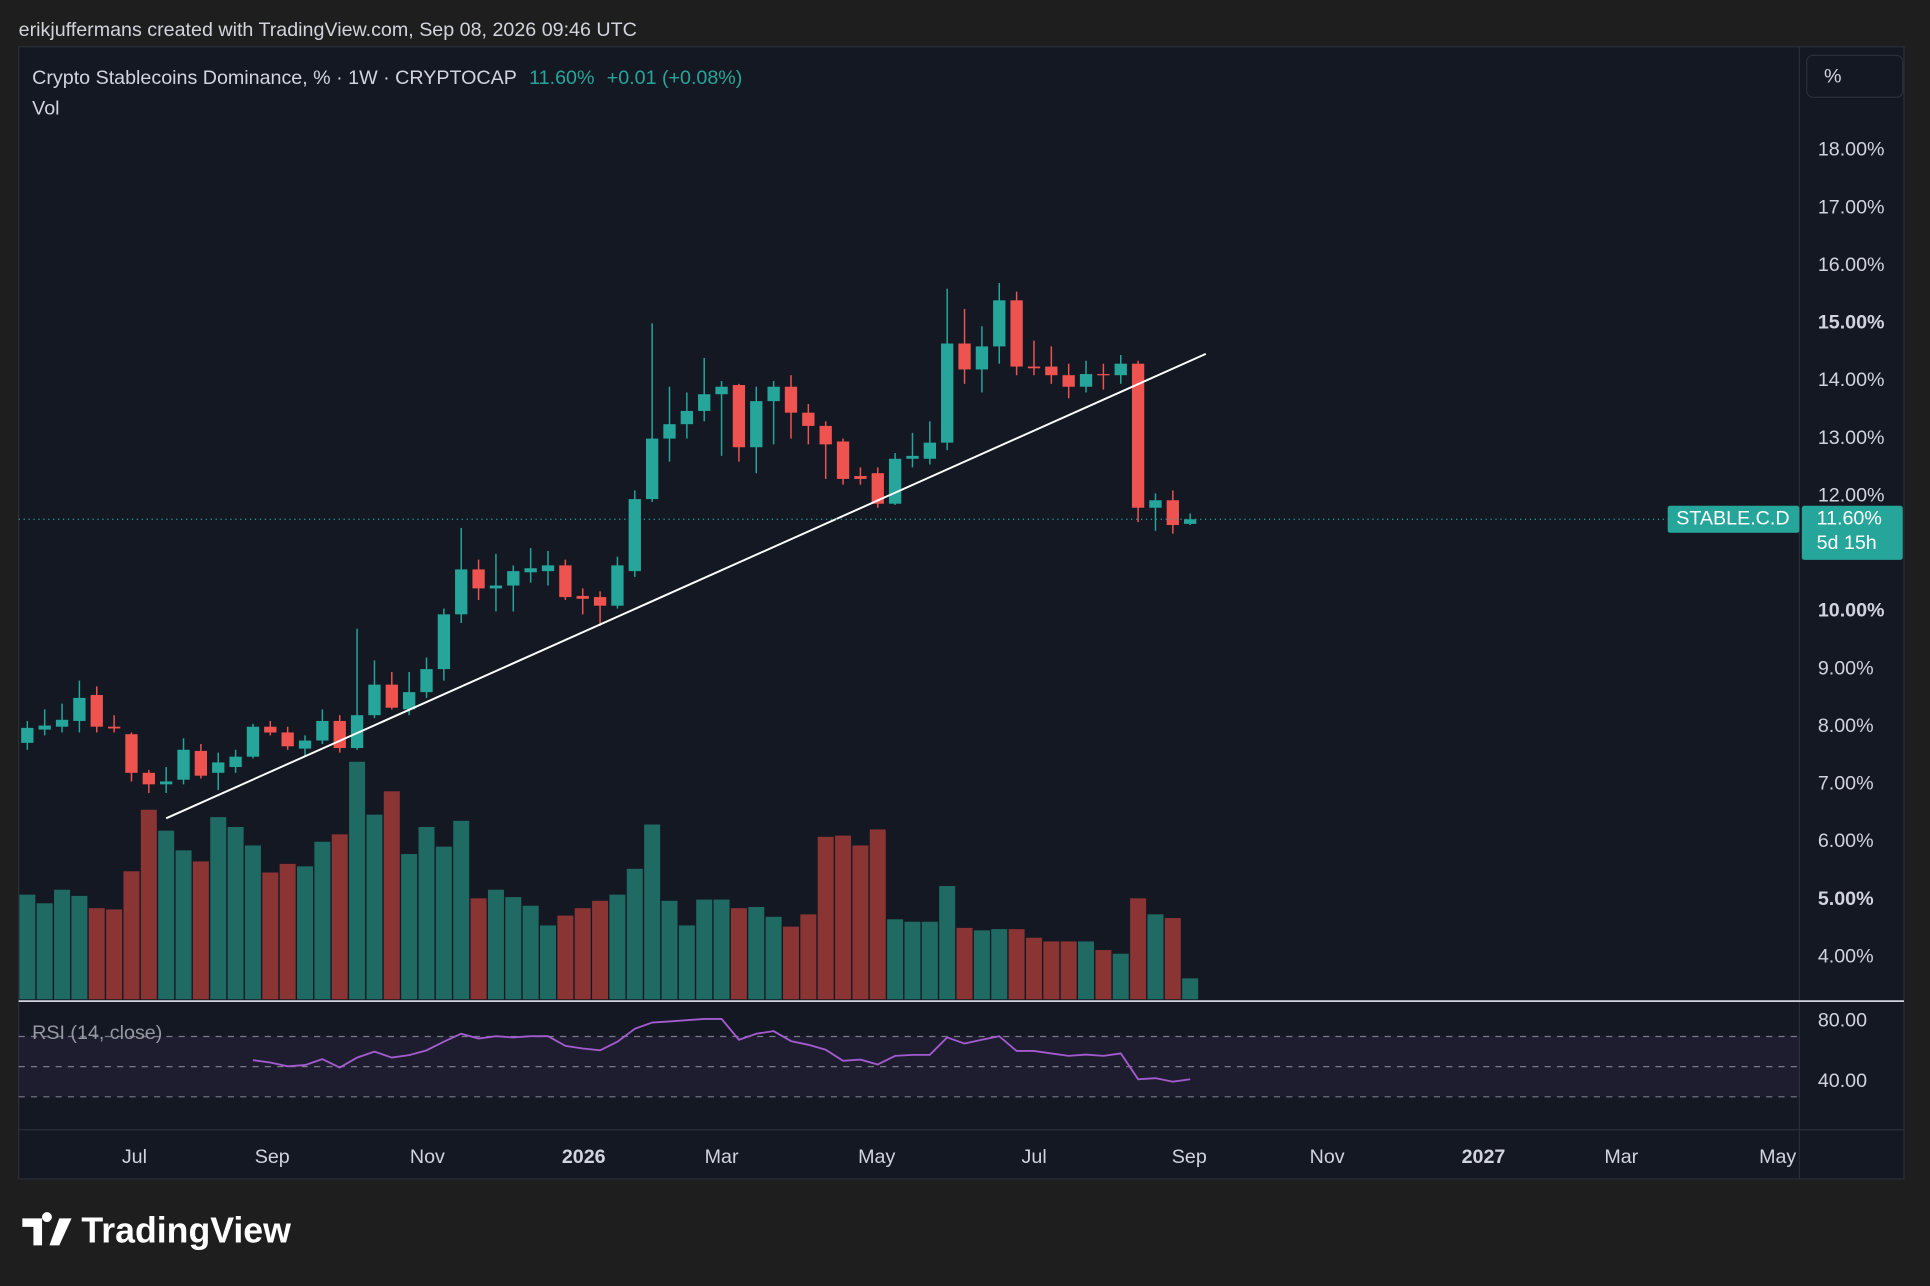 The image size is (1930, 1286). I want to click on volume-pane, so click(609, 880).